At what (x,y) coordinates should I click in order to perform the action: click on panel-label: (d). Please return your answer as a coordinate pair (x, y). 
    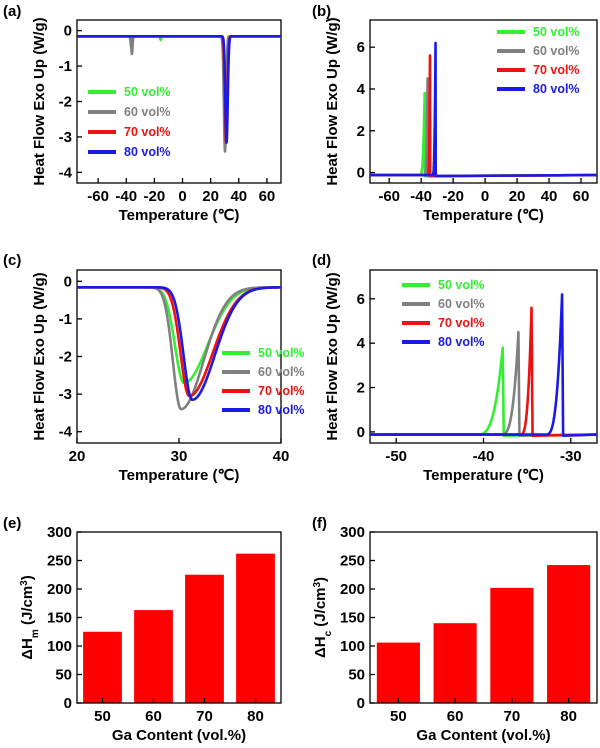
    Looking at the image, I should click on (321, 260).